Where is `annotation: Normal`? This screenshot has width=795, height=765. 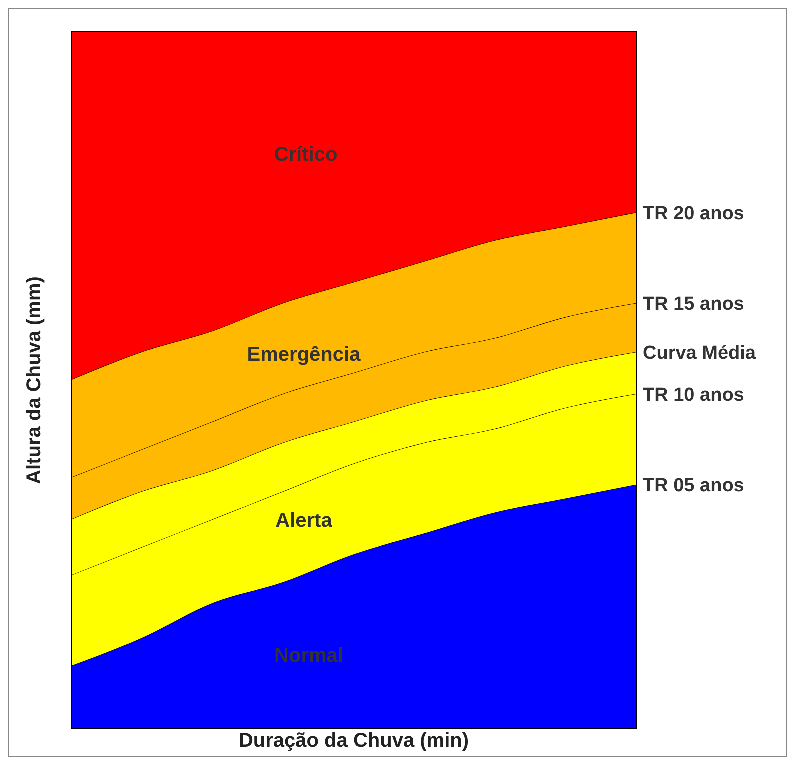
annotation: Normal is located at coordinates (309, 656).